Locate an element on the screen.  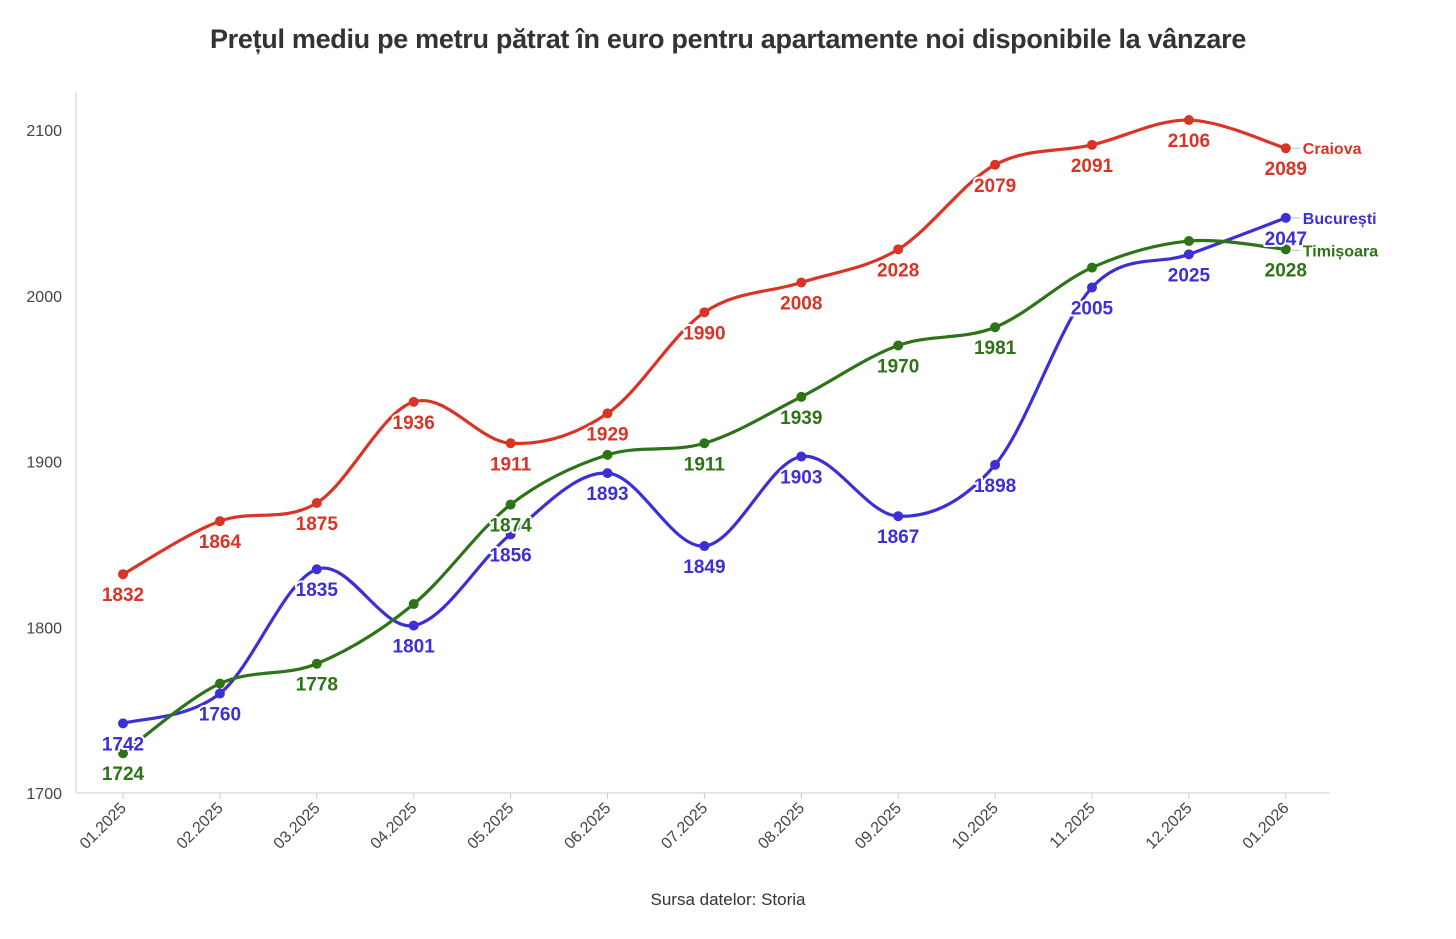
y-tick-label: 2000 is located at coordinates (44, 297).